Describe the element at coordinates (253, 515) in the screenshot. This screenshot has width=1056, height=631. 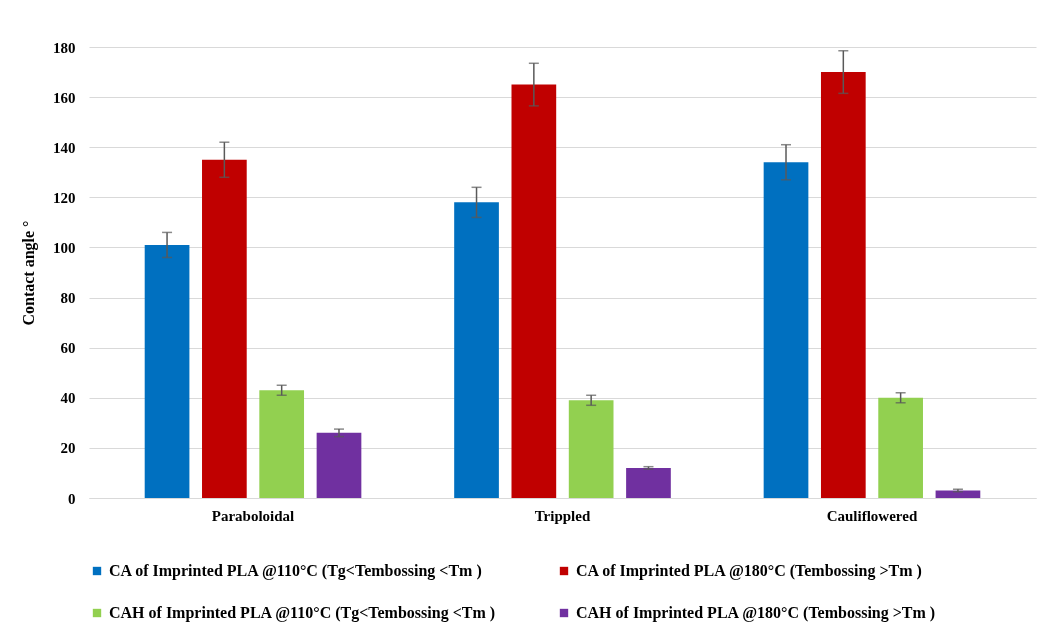
I see `x-tick-label: Paraboloidal` at that location.